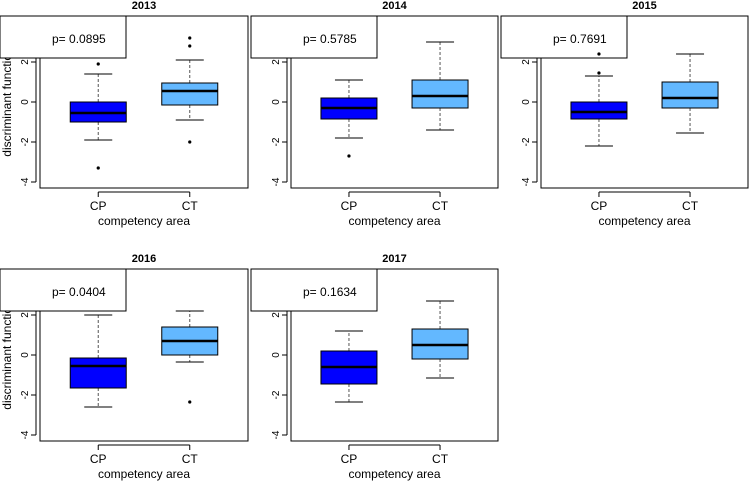 The height and width of the screenshot is (481, 749). What do you see at coordinates (644, 6) in the screenshot?
I see `chart-title: 2015` at bounding box center [644, 6].